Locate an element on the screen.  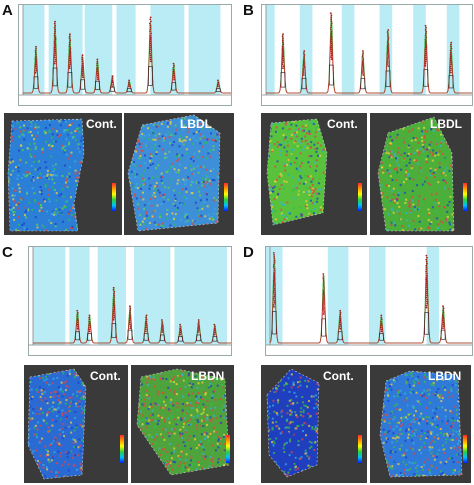
panel-d-heatmap-right is located at coordinates (421, 424).